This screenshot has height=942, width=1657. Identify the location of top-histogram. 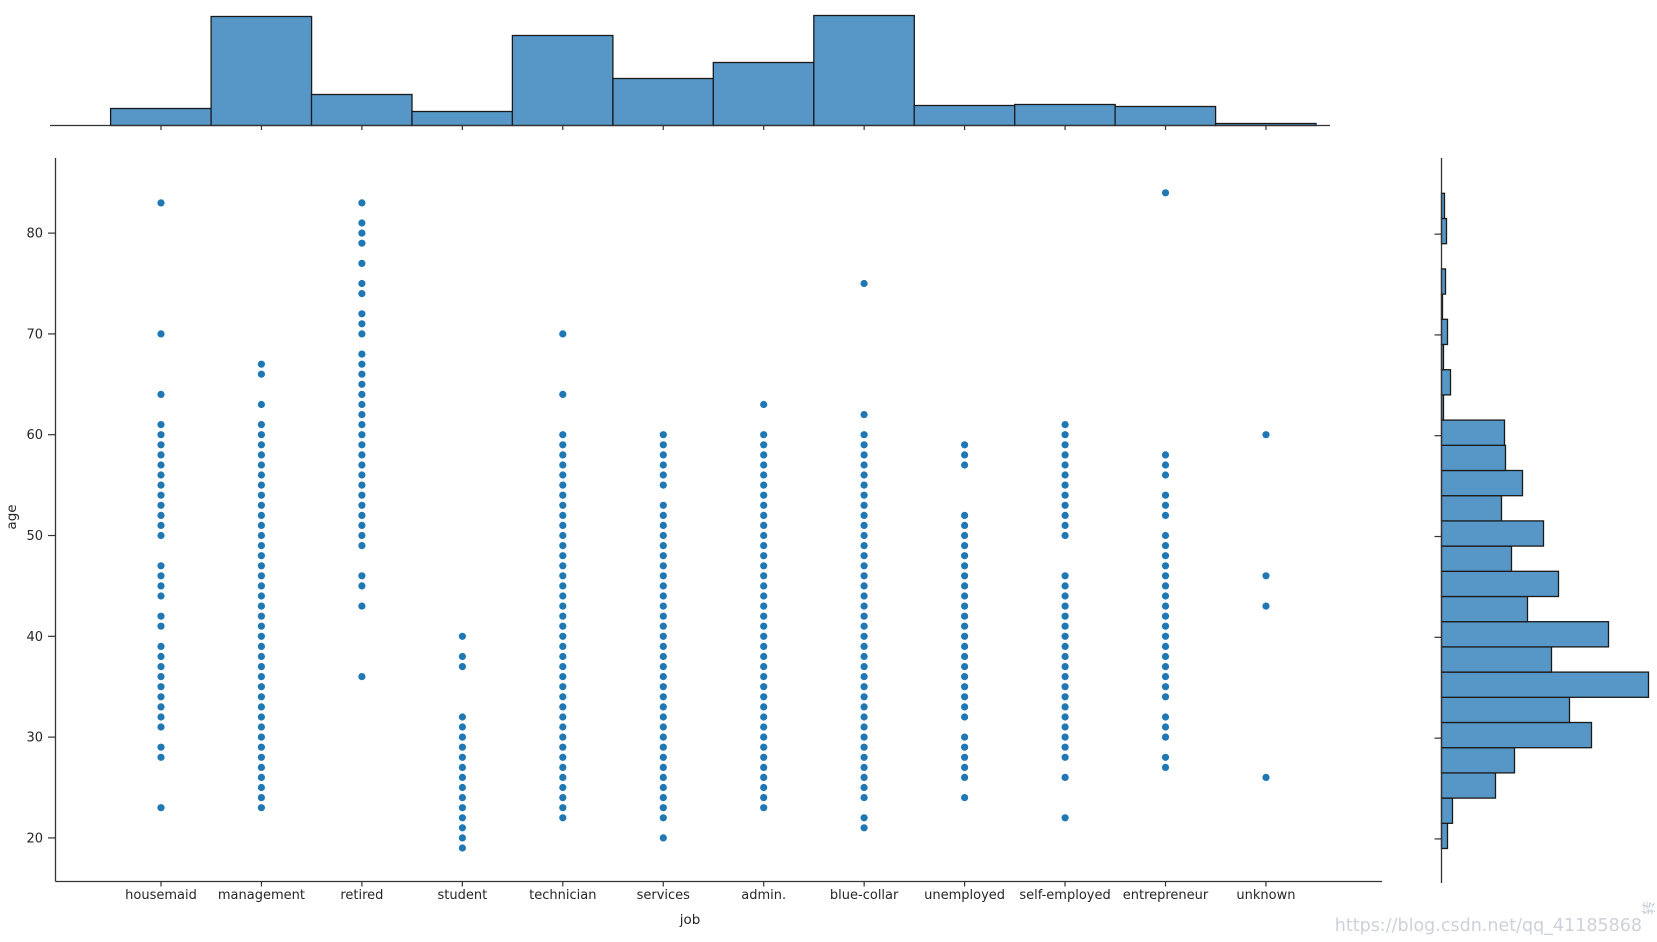
(690, 72).